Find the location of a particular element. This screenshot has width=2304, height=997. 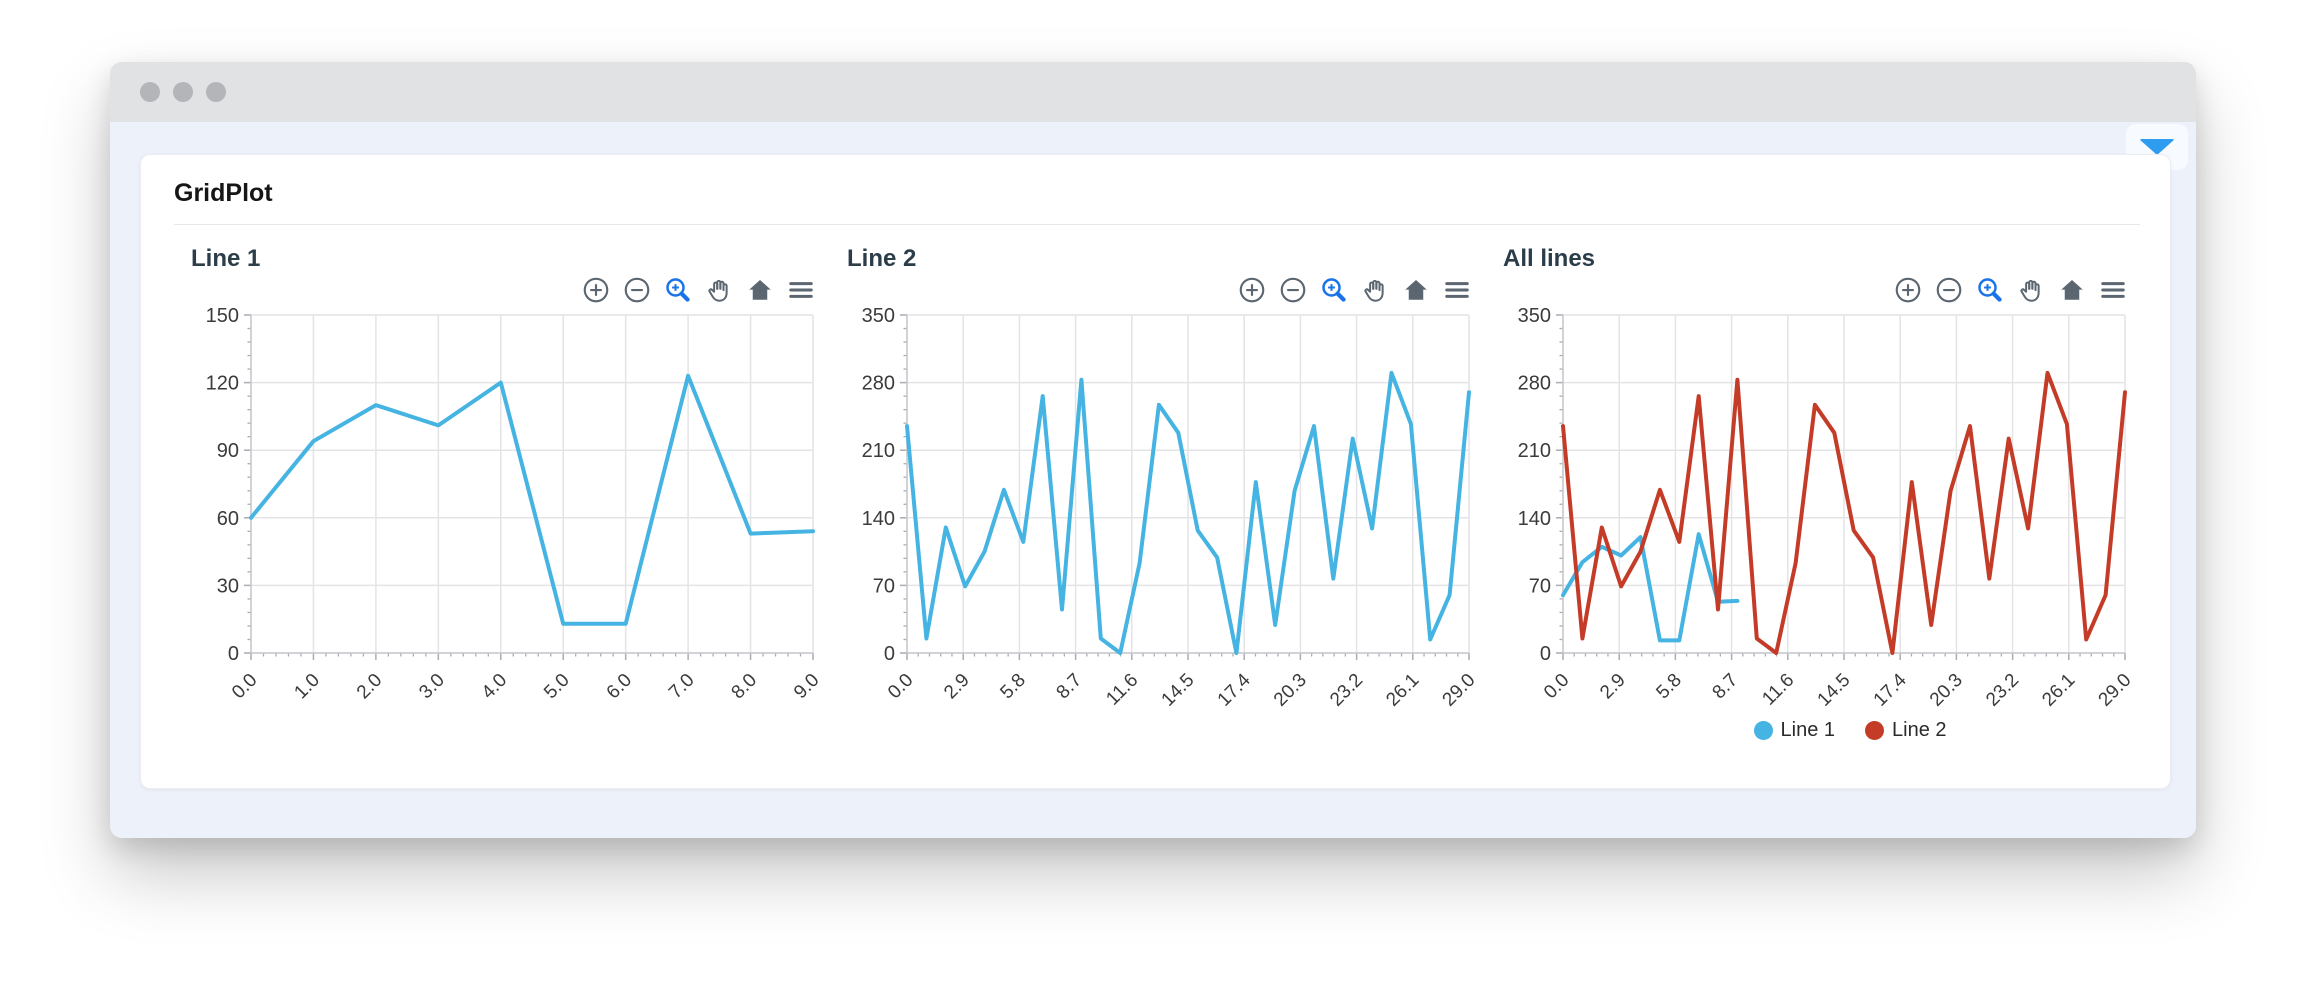

svg-text: 60 is located at coordinates (228, 519).